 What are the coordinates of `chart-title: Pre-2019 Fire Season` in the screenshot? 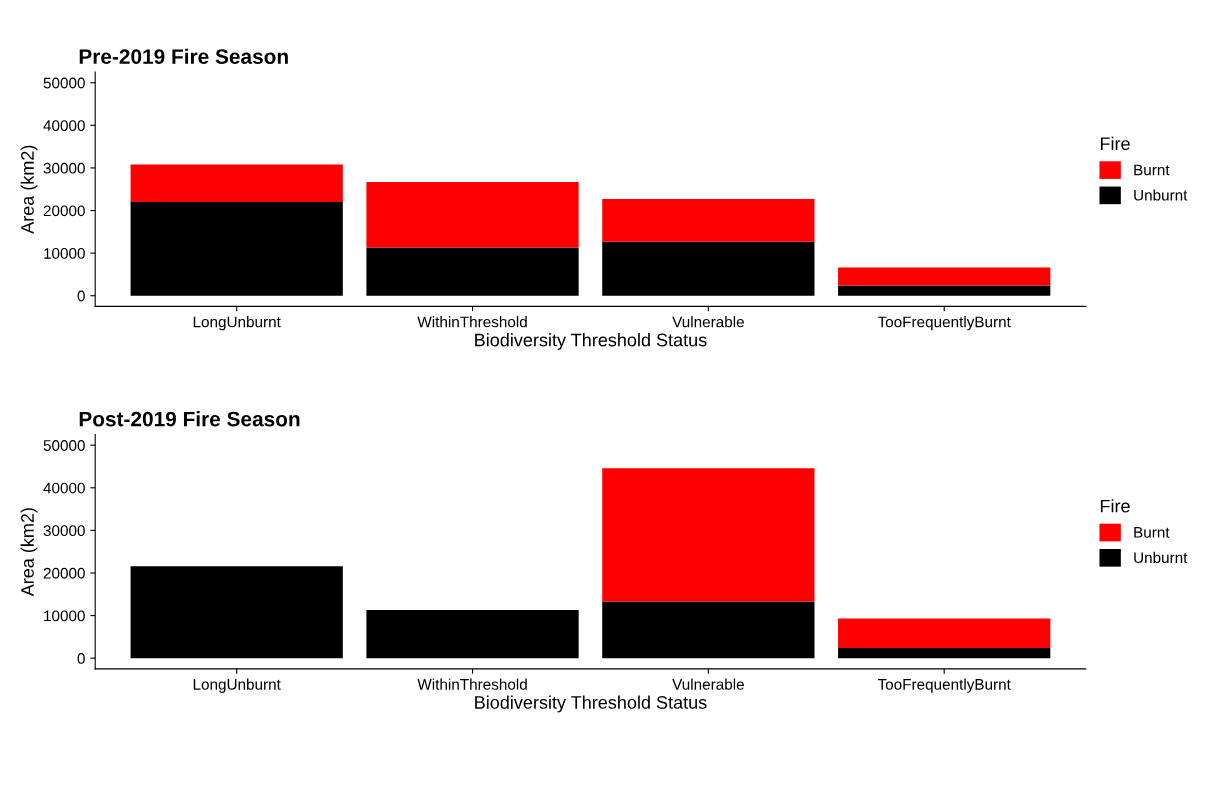 It's located at (183, 56).